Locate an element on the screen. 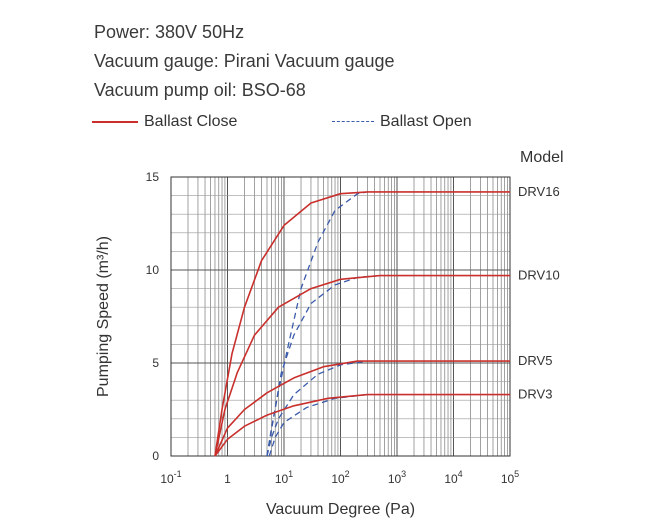 The height and width of the screenshot is (529, 650). legend-ballast-open: Ballast Open is located at coordinates (402, 122).